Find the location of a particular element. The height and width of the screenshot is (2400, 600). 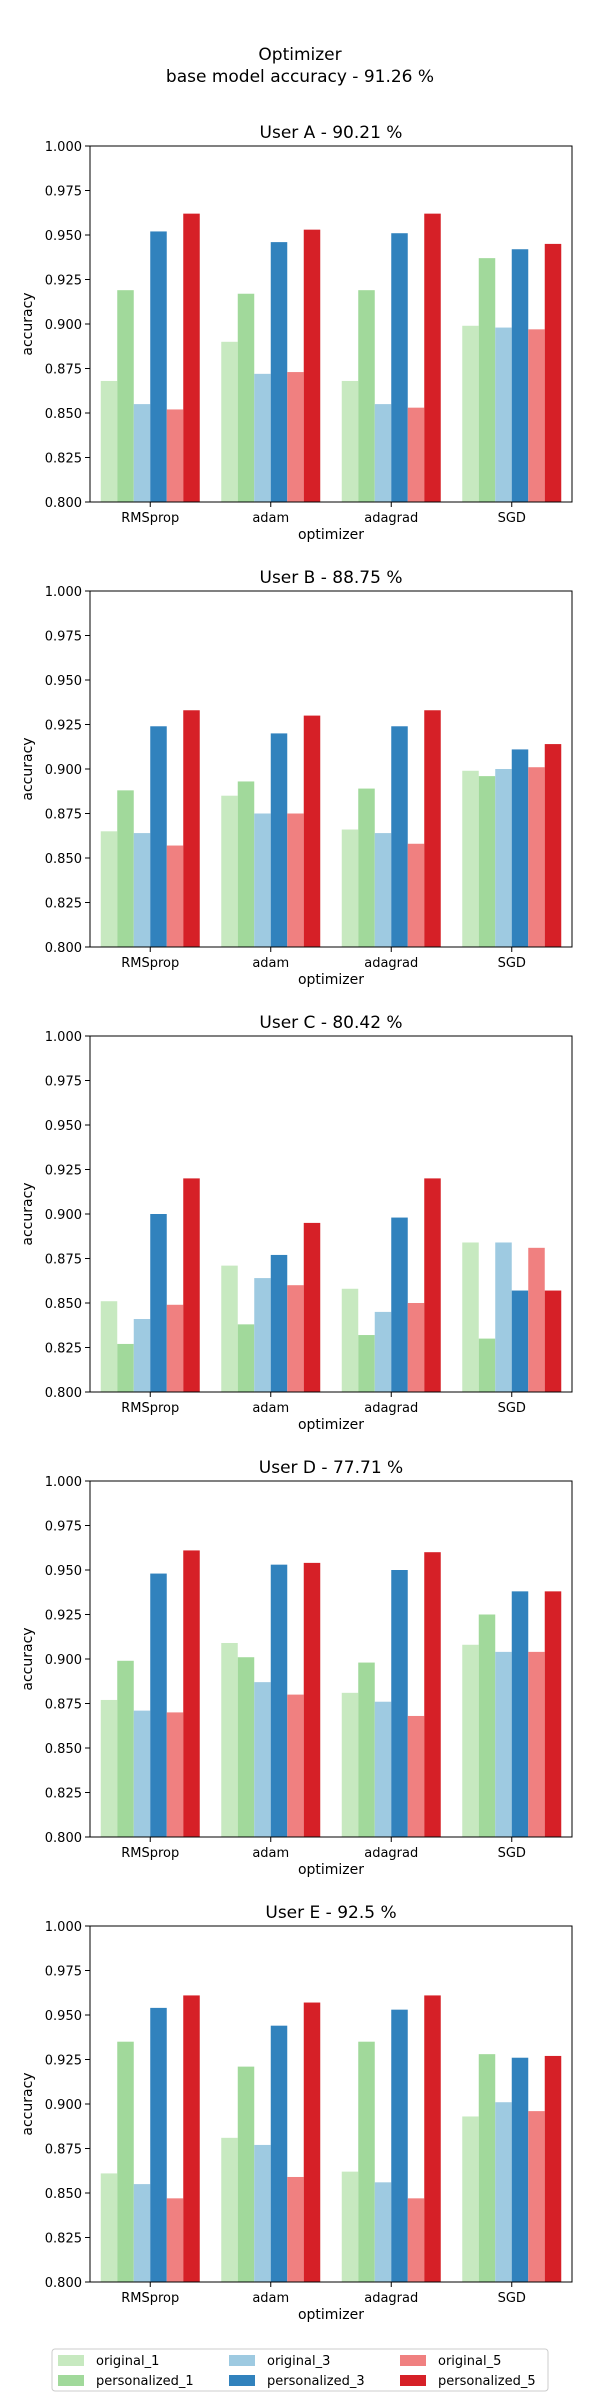

x-tick-label: RMSprop is located at coordinates (150, 1408).